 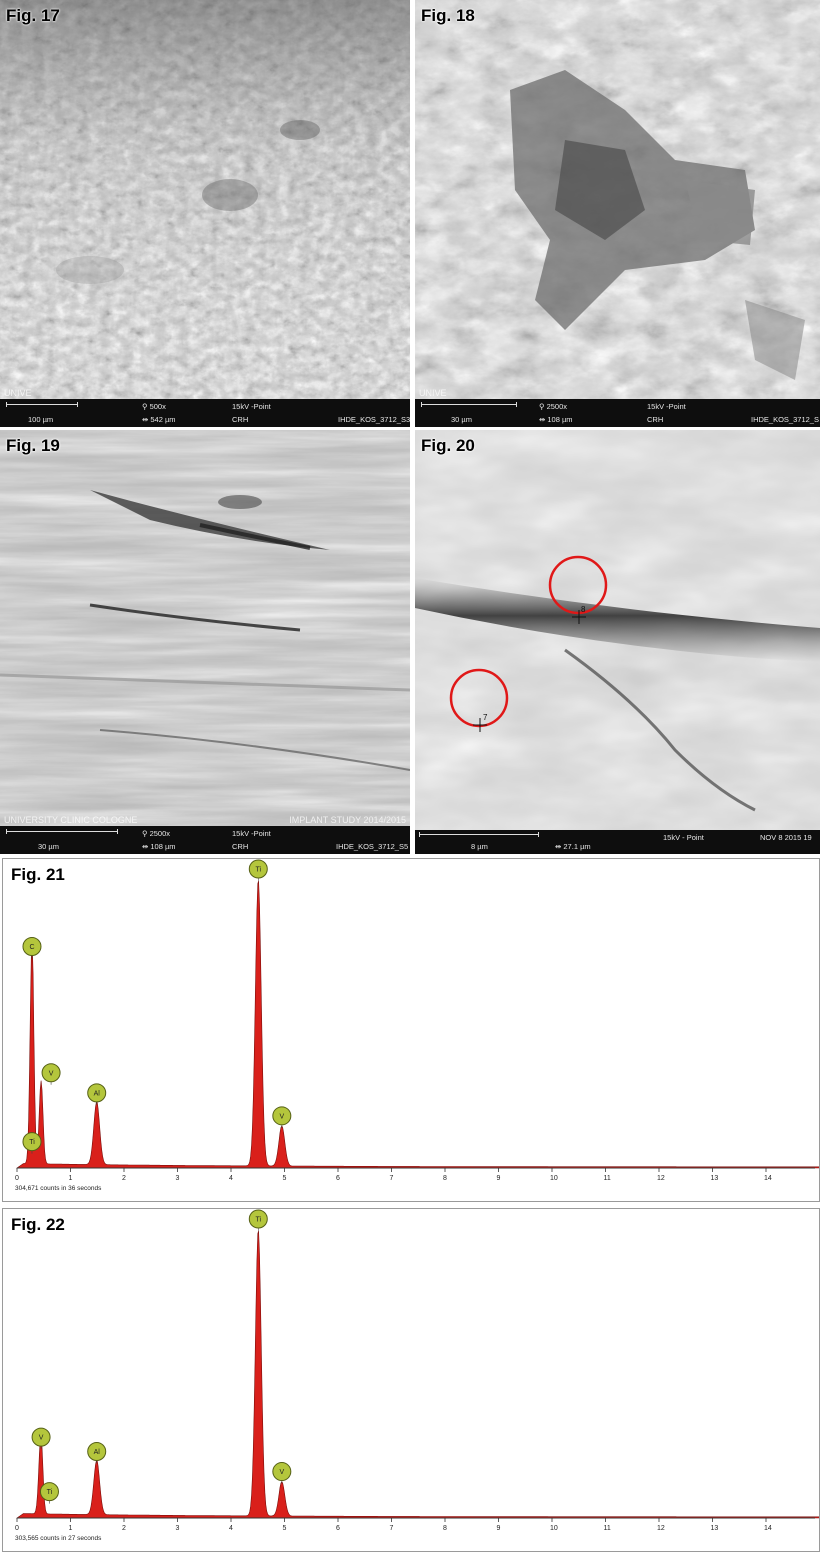 I want to click on fig18-id: IHDE_KOS_3712_S, so click(x=785, y=419).